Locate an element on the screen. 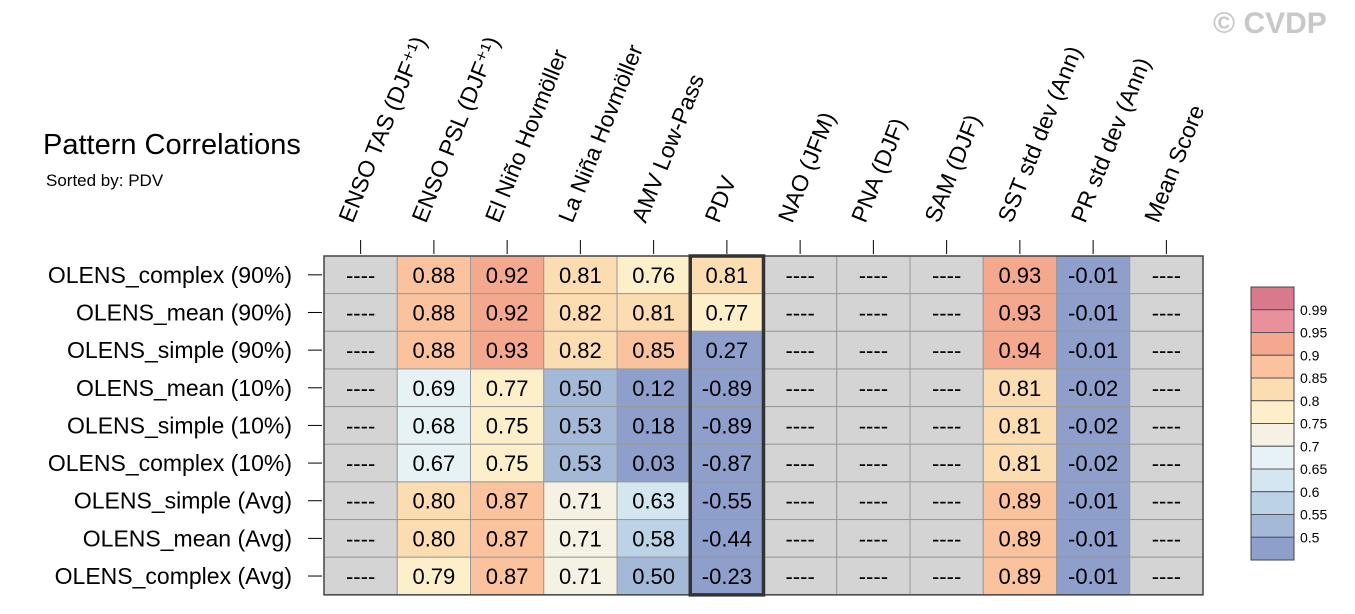 This screenshot has width=1355, height=614. cell-value: 0.27 is located at coordinates (726, 350).